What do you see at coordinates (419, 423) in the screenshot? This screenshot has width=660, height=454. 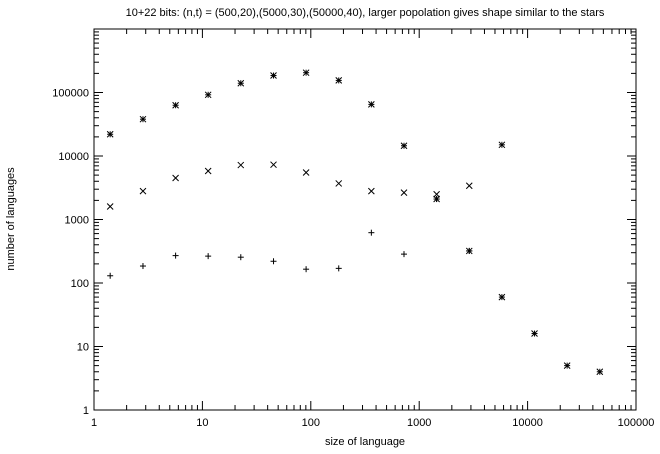 I see `x-tick-label: 1000` at bounding box center [419, 423].